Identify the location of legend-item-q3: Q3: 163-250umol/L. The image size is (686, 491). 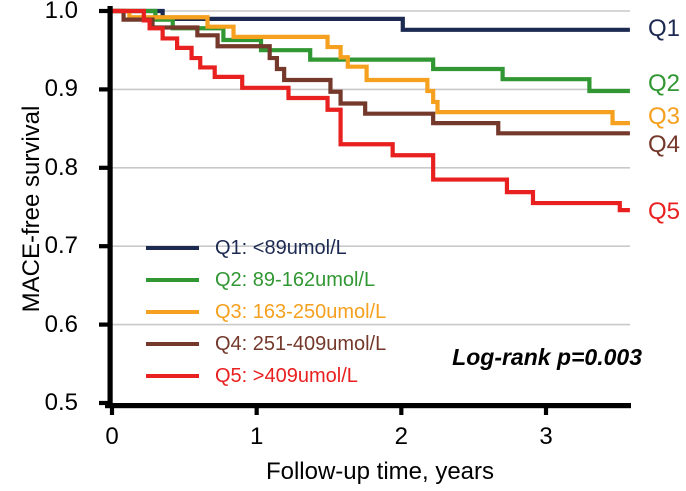
(266, 312).